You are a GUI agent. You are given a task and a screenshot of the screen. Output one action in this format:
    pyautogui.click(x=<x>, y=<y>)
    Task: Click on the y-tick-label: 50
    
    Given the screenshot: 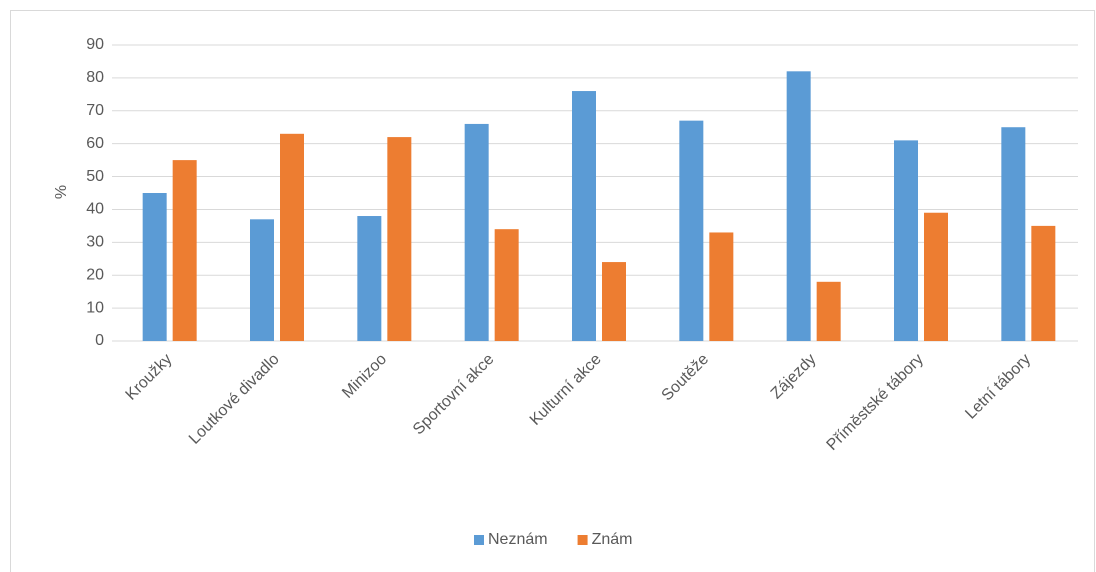 What is the action you would take?
    pyautogui.click(x=95, y=176)
    